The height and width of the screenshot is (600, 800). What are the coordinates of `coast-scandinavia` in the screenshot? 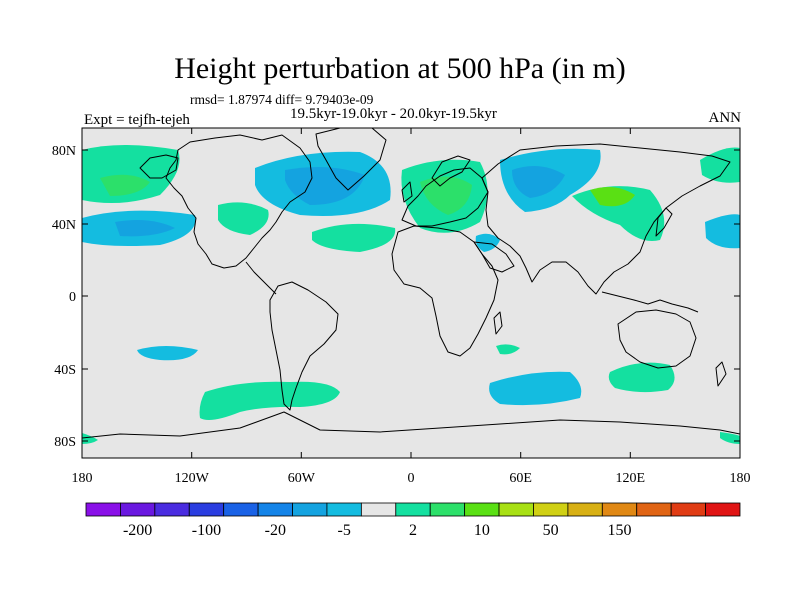 It's located at (451, 171).